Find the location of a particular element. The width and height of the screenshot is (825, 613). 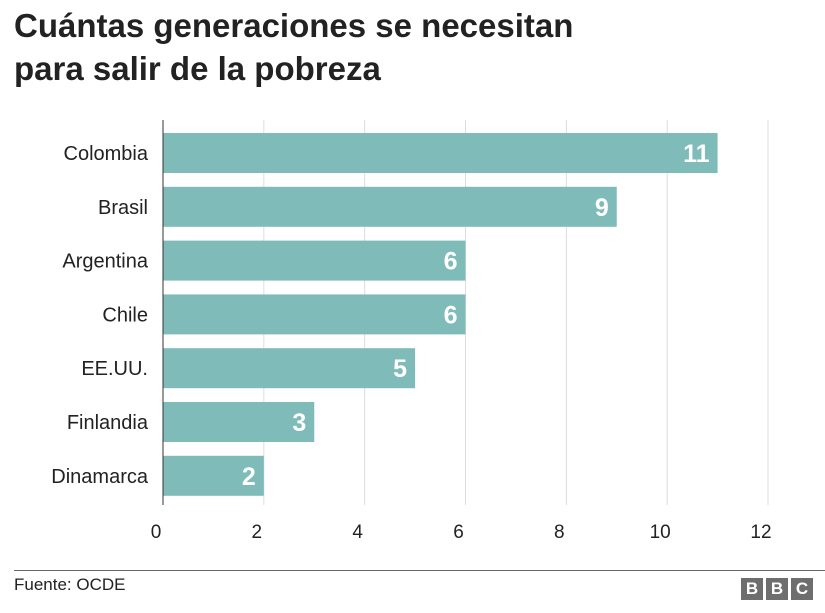

category-label: Colombia is located at coordinates (106, 154).